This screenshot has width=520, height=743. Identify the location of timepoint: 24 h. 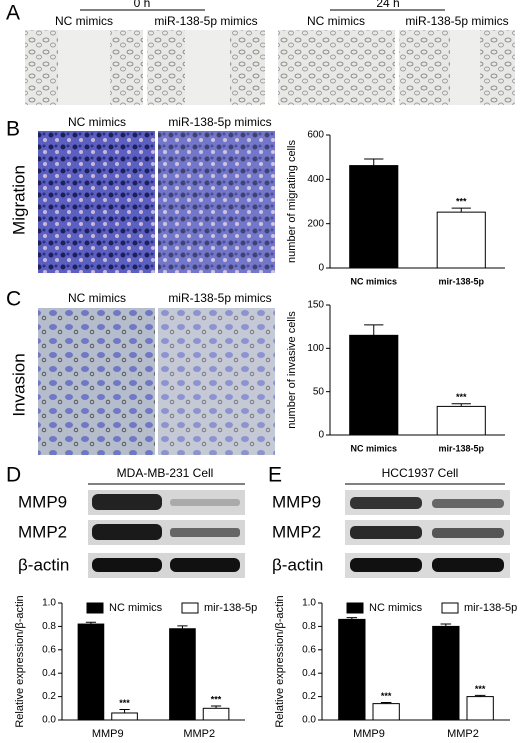
(387, 5).